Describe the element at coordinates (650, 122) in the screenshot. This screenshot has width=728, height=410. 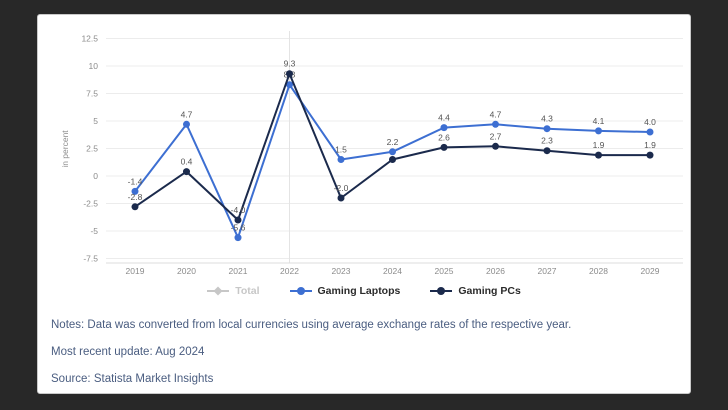
I see `data-label: 4.0` at that location.